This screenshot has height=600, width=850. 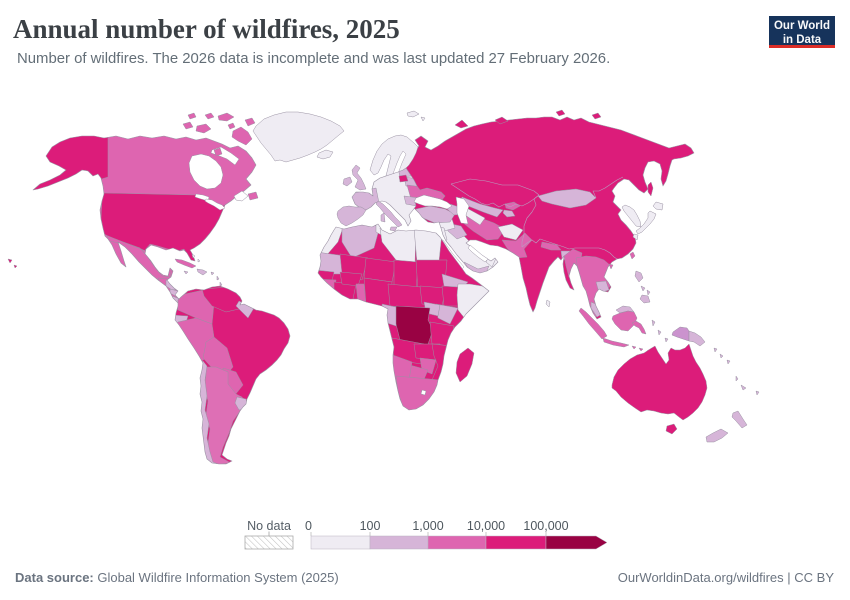 I want to click on svg-text: No data, so click(x=269, y=526).